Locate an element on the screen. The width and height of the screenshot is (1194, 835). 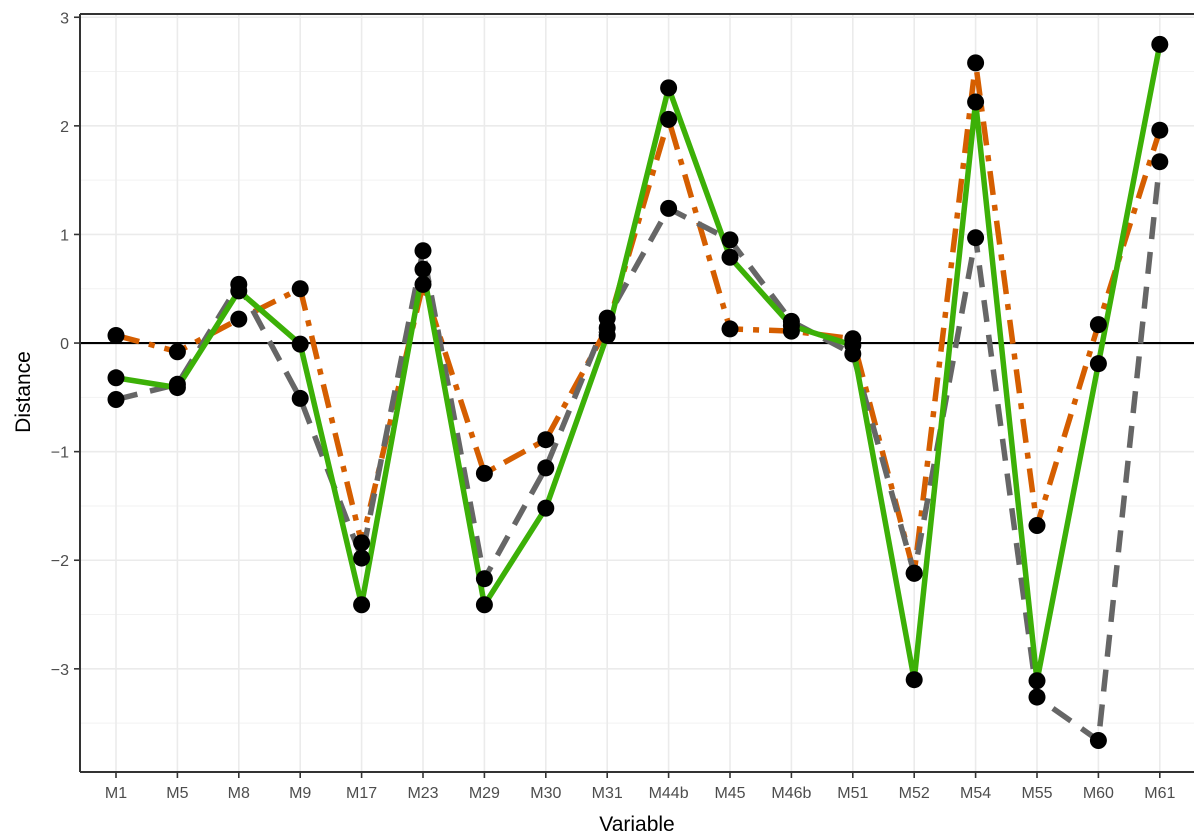
x-tick-label: M8 is located at coordinates (239, 793).